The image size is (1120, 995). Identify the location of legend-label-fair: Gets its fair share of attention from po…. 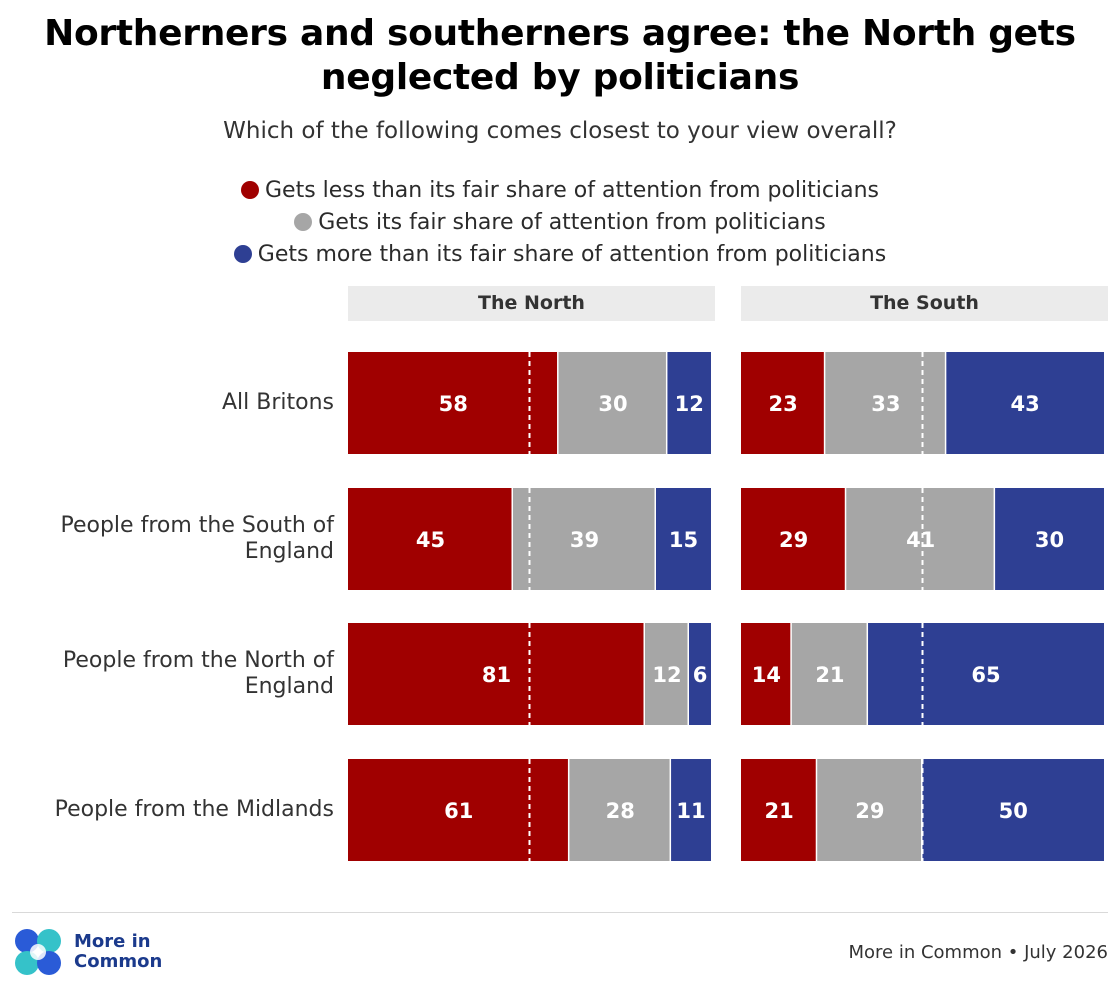
(572, 222).